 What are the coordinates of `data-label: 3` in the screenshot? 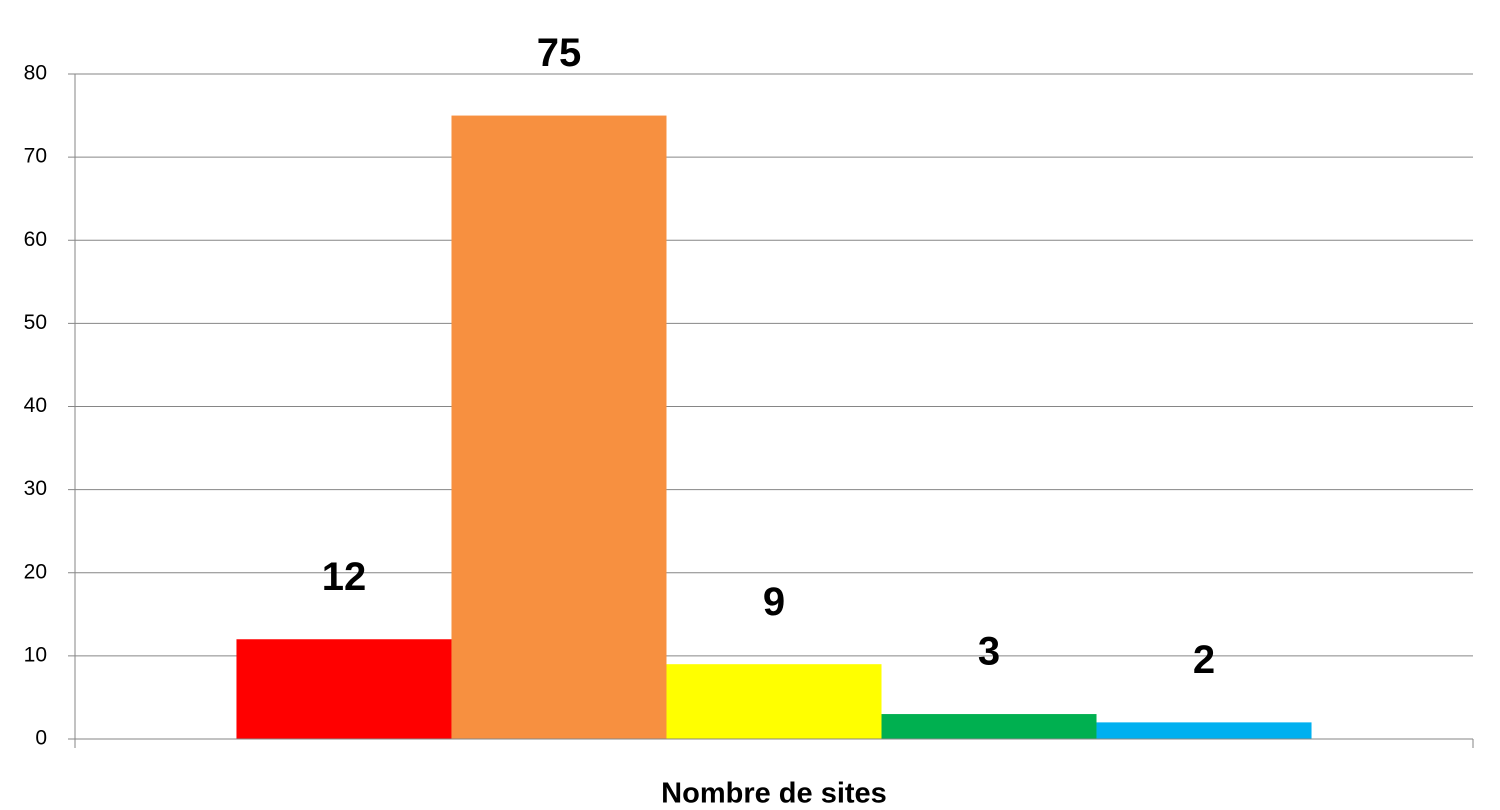 It's located at (989, 652).